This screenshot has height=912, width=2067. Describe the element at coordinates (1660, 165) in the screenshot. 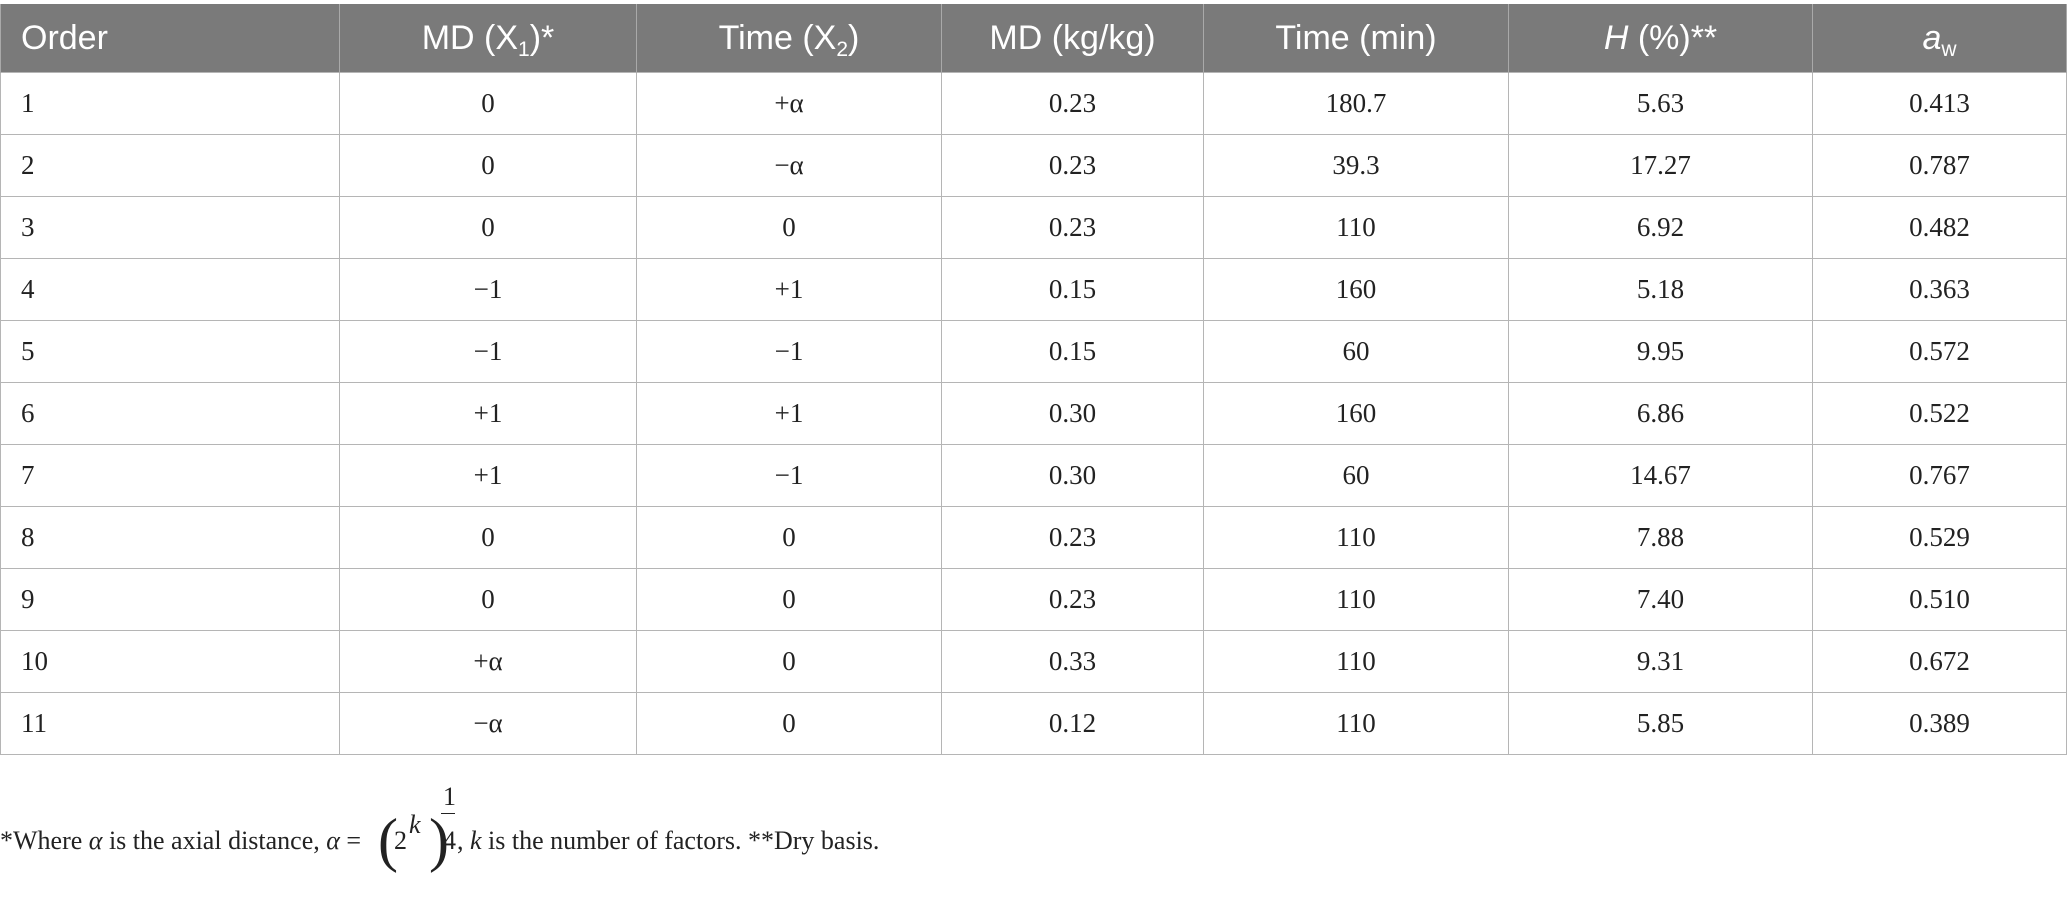

I see `cell-h-percent: 17.27` at that location.